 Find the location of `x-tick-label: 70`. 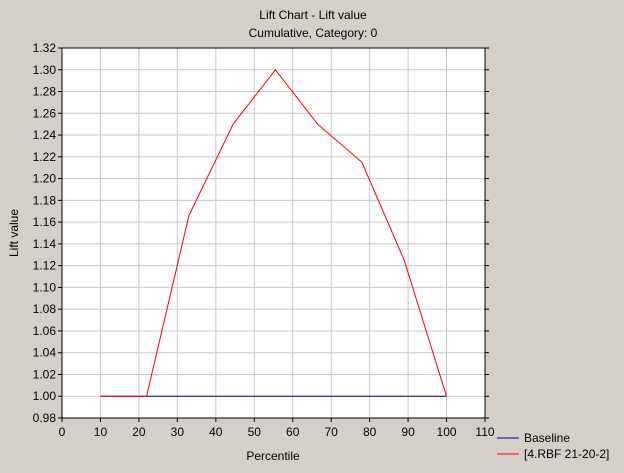

x-tick-label: 70 is located at coordinates (332, 432).